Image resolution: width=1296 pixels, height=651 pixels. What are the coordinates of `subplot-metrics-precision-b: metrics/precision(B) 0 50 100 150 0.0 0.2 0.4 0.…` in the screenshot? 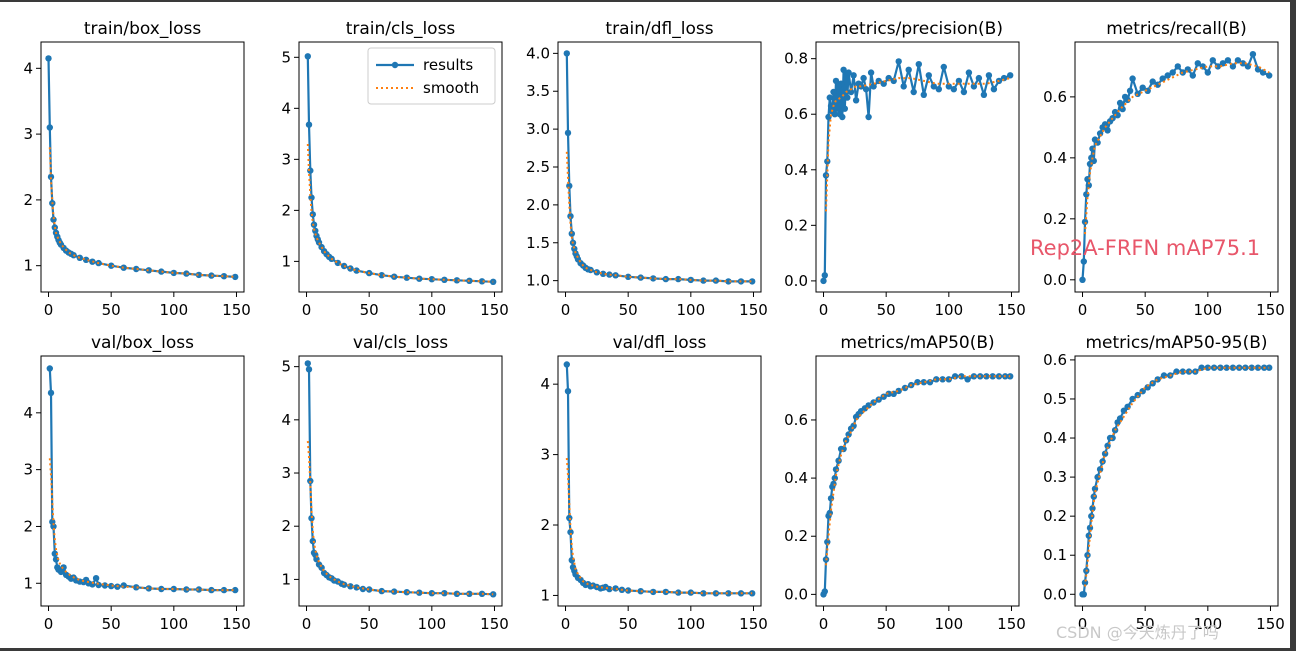 It's located at (905, 169).